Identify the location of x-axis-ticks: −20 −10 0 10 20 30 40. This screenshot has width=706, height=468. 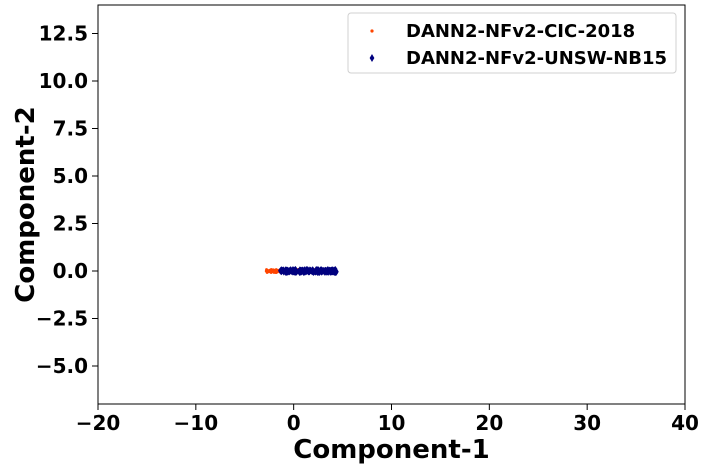
(387, 419).